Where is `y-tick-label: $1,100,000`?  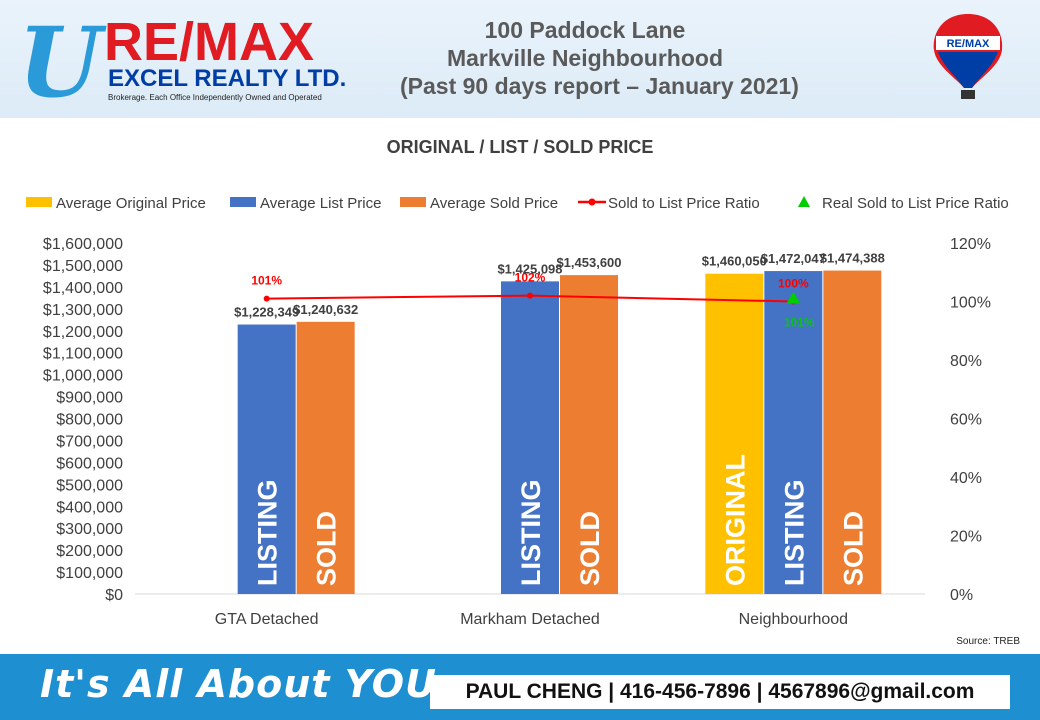
y-tick-label: $1,100,000 is located at coordinates (83, 354).